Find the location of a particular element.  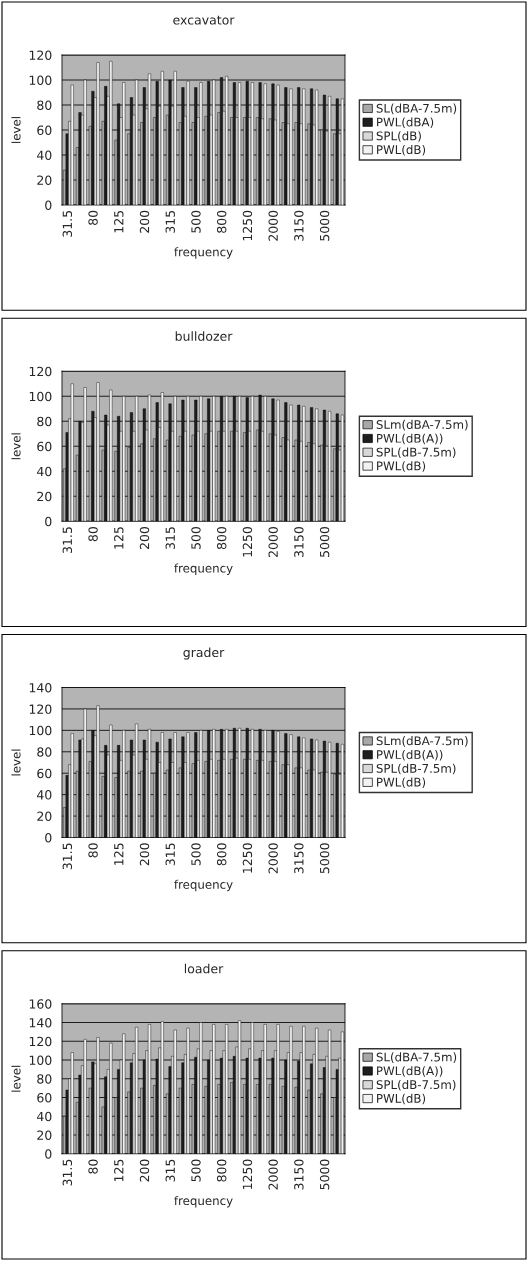

legend-label: PWL(dBA) is located at coordinates (405, 122).